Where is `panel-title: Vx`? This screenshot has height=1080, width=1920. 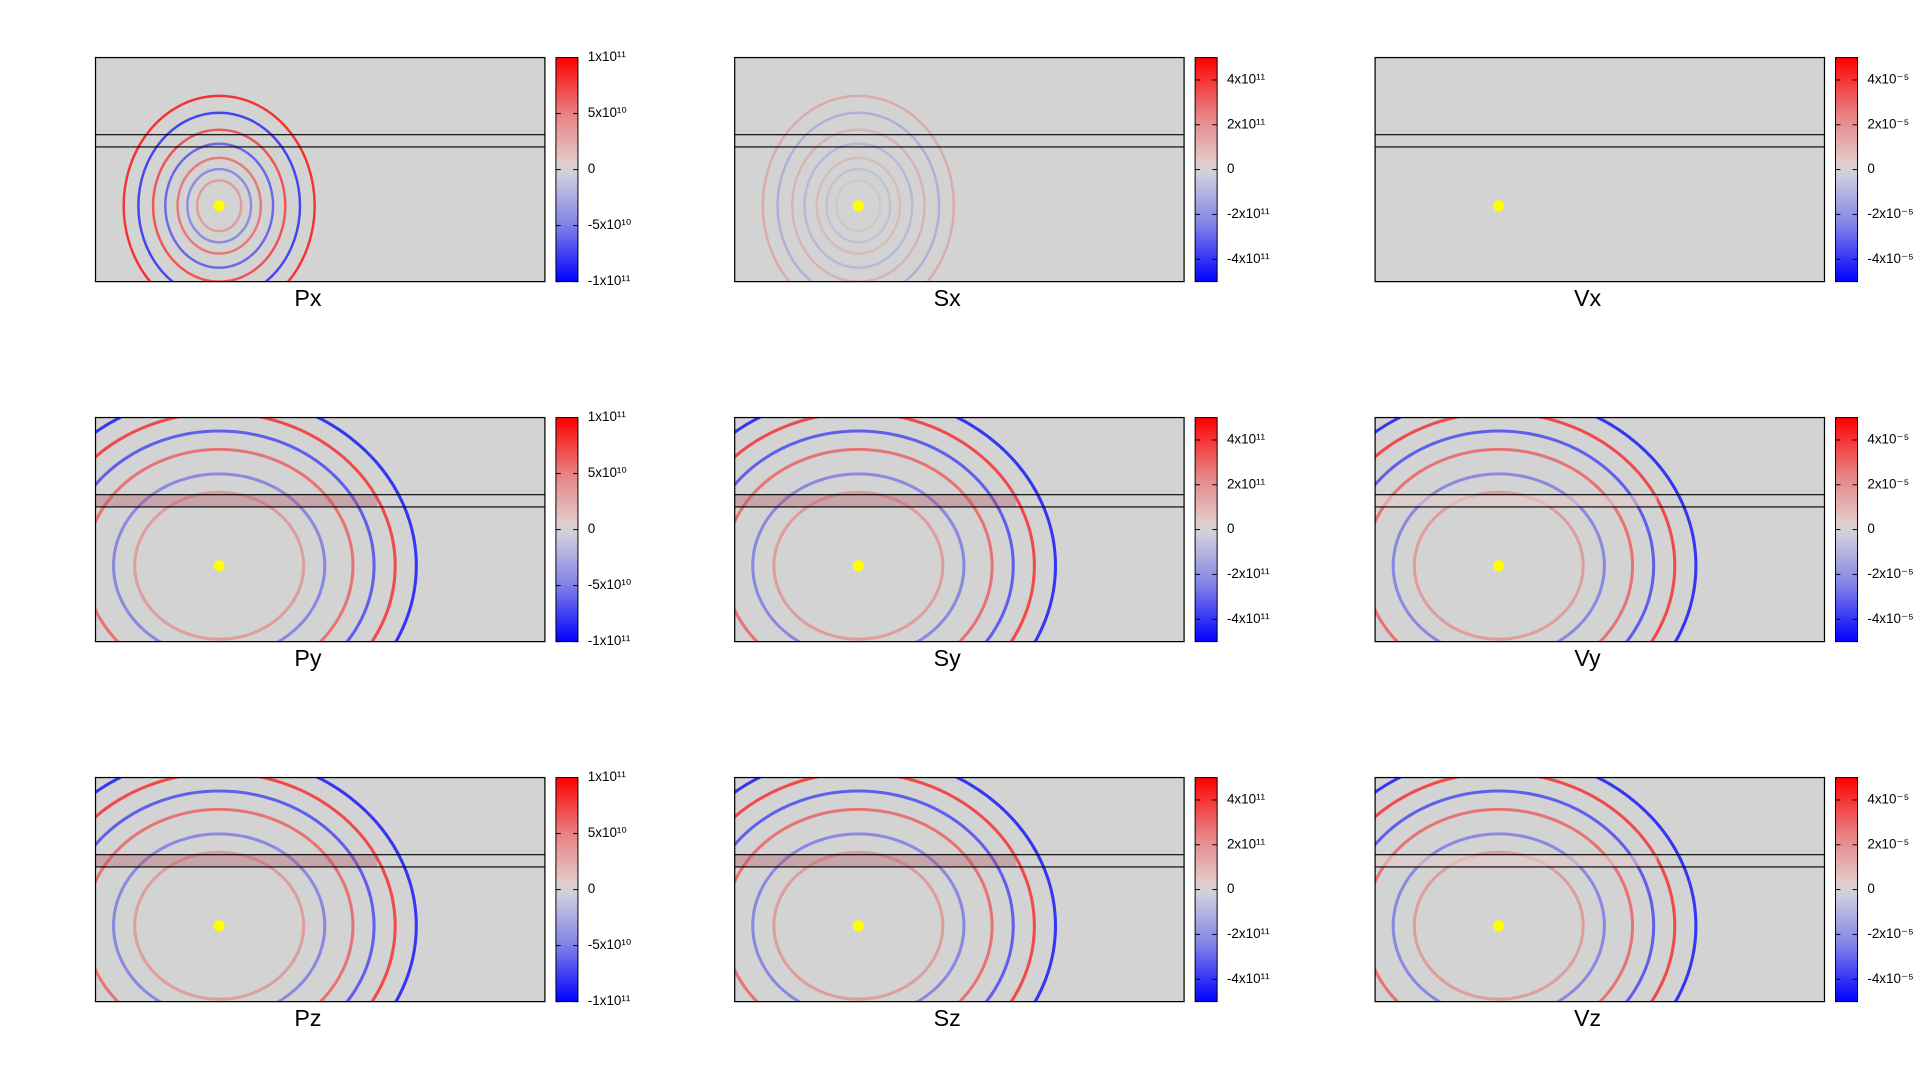
panel-title: Vx is located at coordinates (1588, 298).